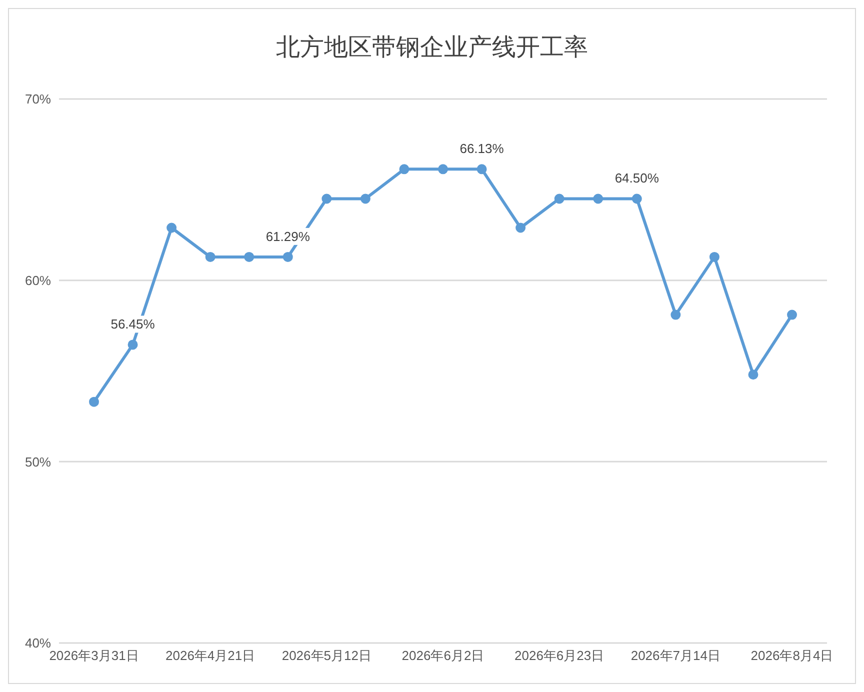 This screenshot has width=864, height=692. Describe the element at coordinates (211, 656) in the screenshot. I see `x-tick-label: 2026年4月21日` at that location.